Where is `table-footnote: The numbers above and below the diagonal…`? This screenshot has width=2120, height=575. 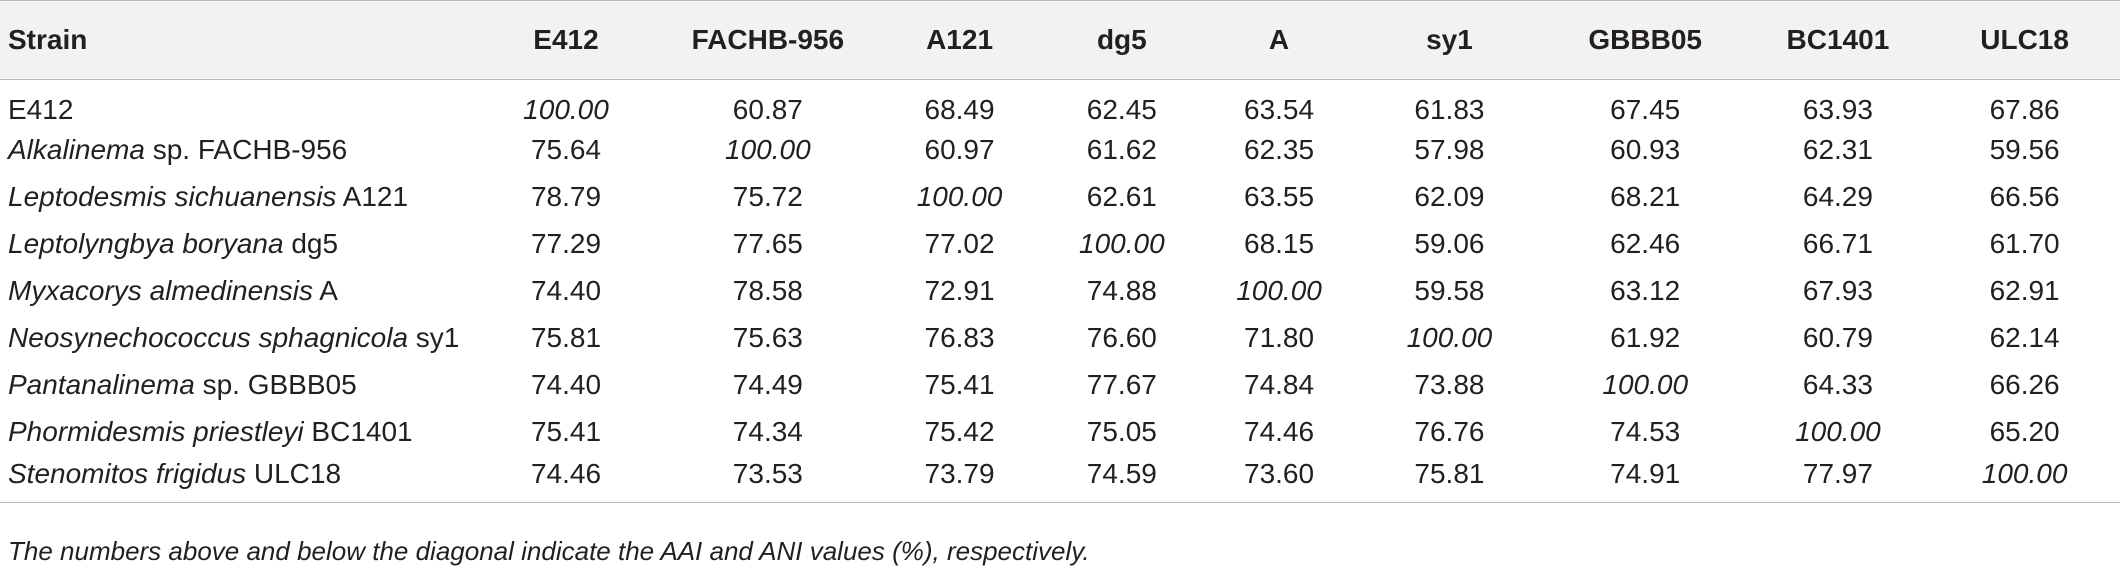
table-footnote: The numbers above and below the diagonal… is located at coordinates (549, 551).